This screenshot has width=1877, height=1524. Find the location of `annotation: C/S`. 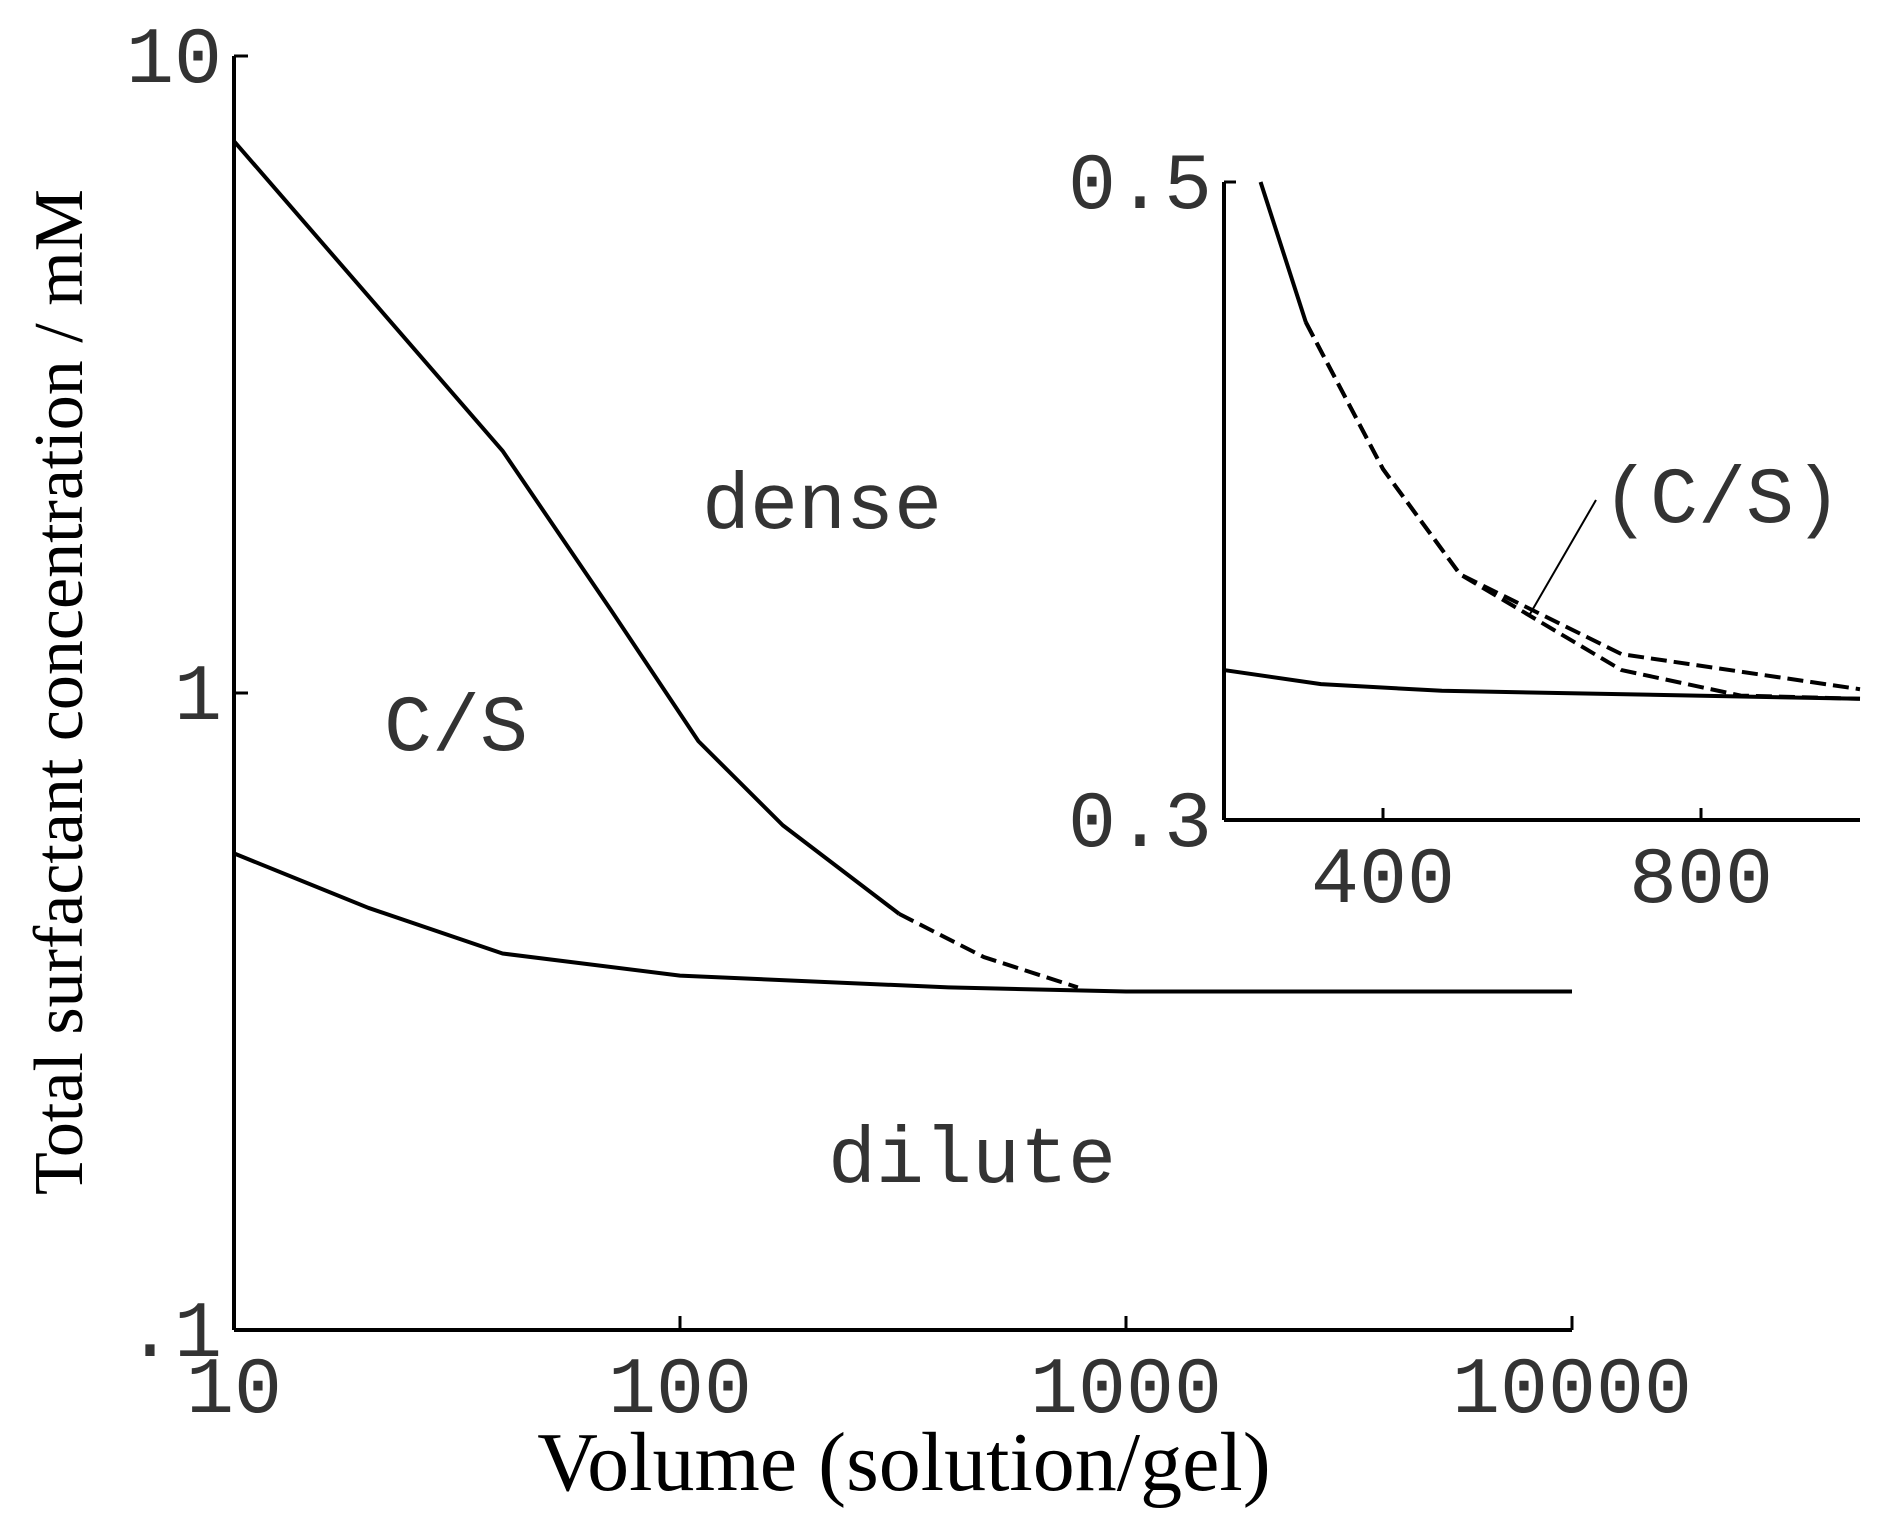

annotation: C/S is located at coordinates (456, 729).